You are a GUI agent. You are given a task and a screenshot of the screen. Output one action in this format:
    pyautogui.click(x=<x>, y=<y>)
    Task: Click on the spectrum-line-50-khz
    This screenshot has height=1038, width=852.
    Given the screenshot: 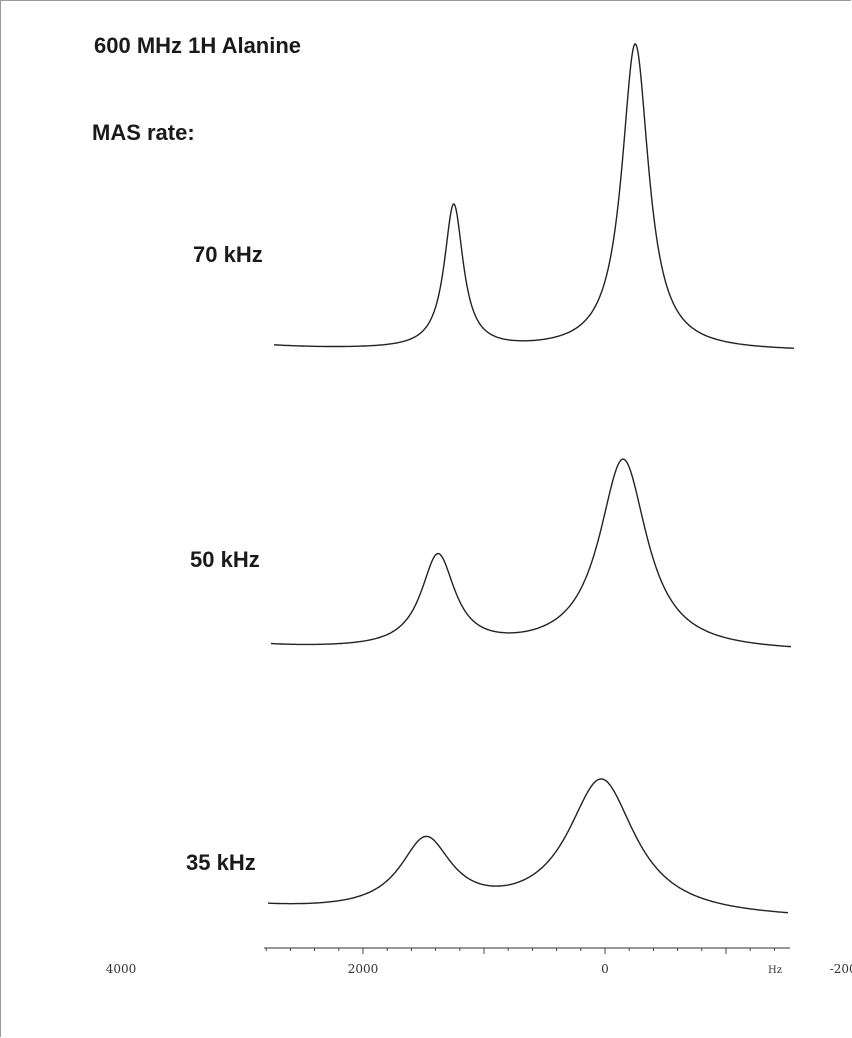 What is the action you would take?
    pyautogui.click(x=531, y=553)
    